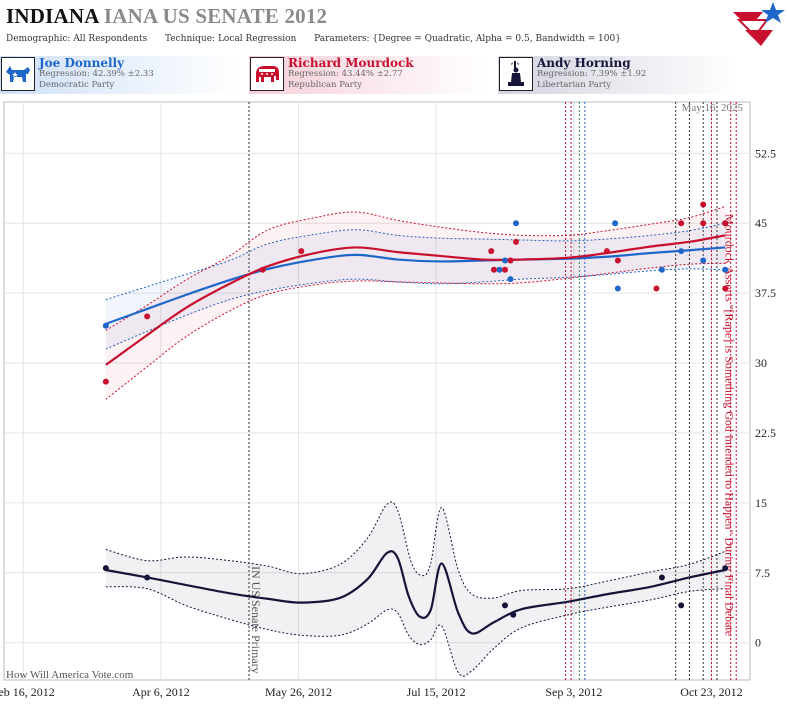 This screenshot has height=704, width=789. Describe the element at coordinates (516, 74) in the screenshot. I see `liberty-statue-icon` at that location.